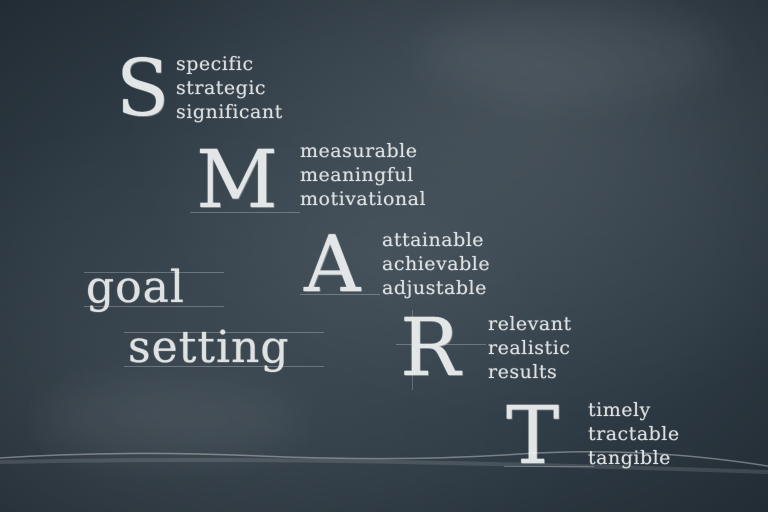 Image resolution: width=768 pixels, height=512 pixels. I want to click on word-timely: timely, so click(619, 410).